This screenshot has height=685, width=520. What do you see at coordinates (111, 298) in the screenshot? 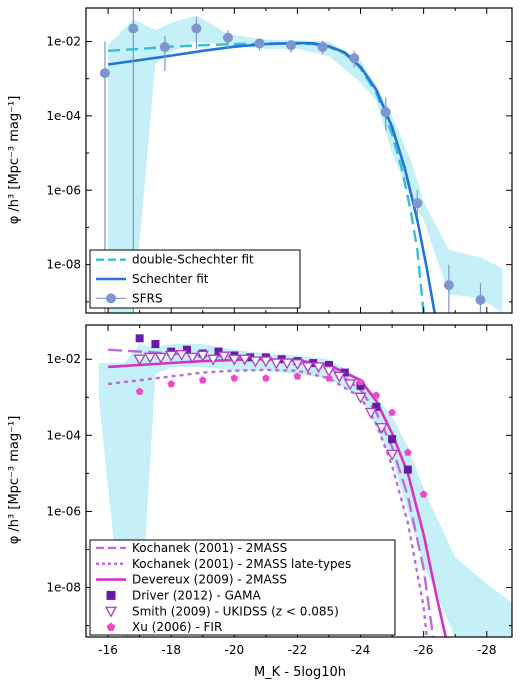
I see `top-legend-swatch` at bounding box center [111, 298].